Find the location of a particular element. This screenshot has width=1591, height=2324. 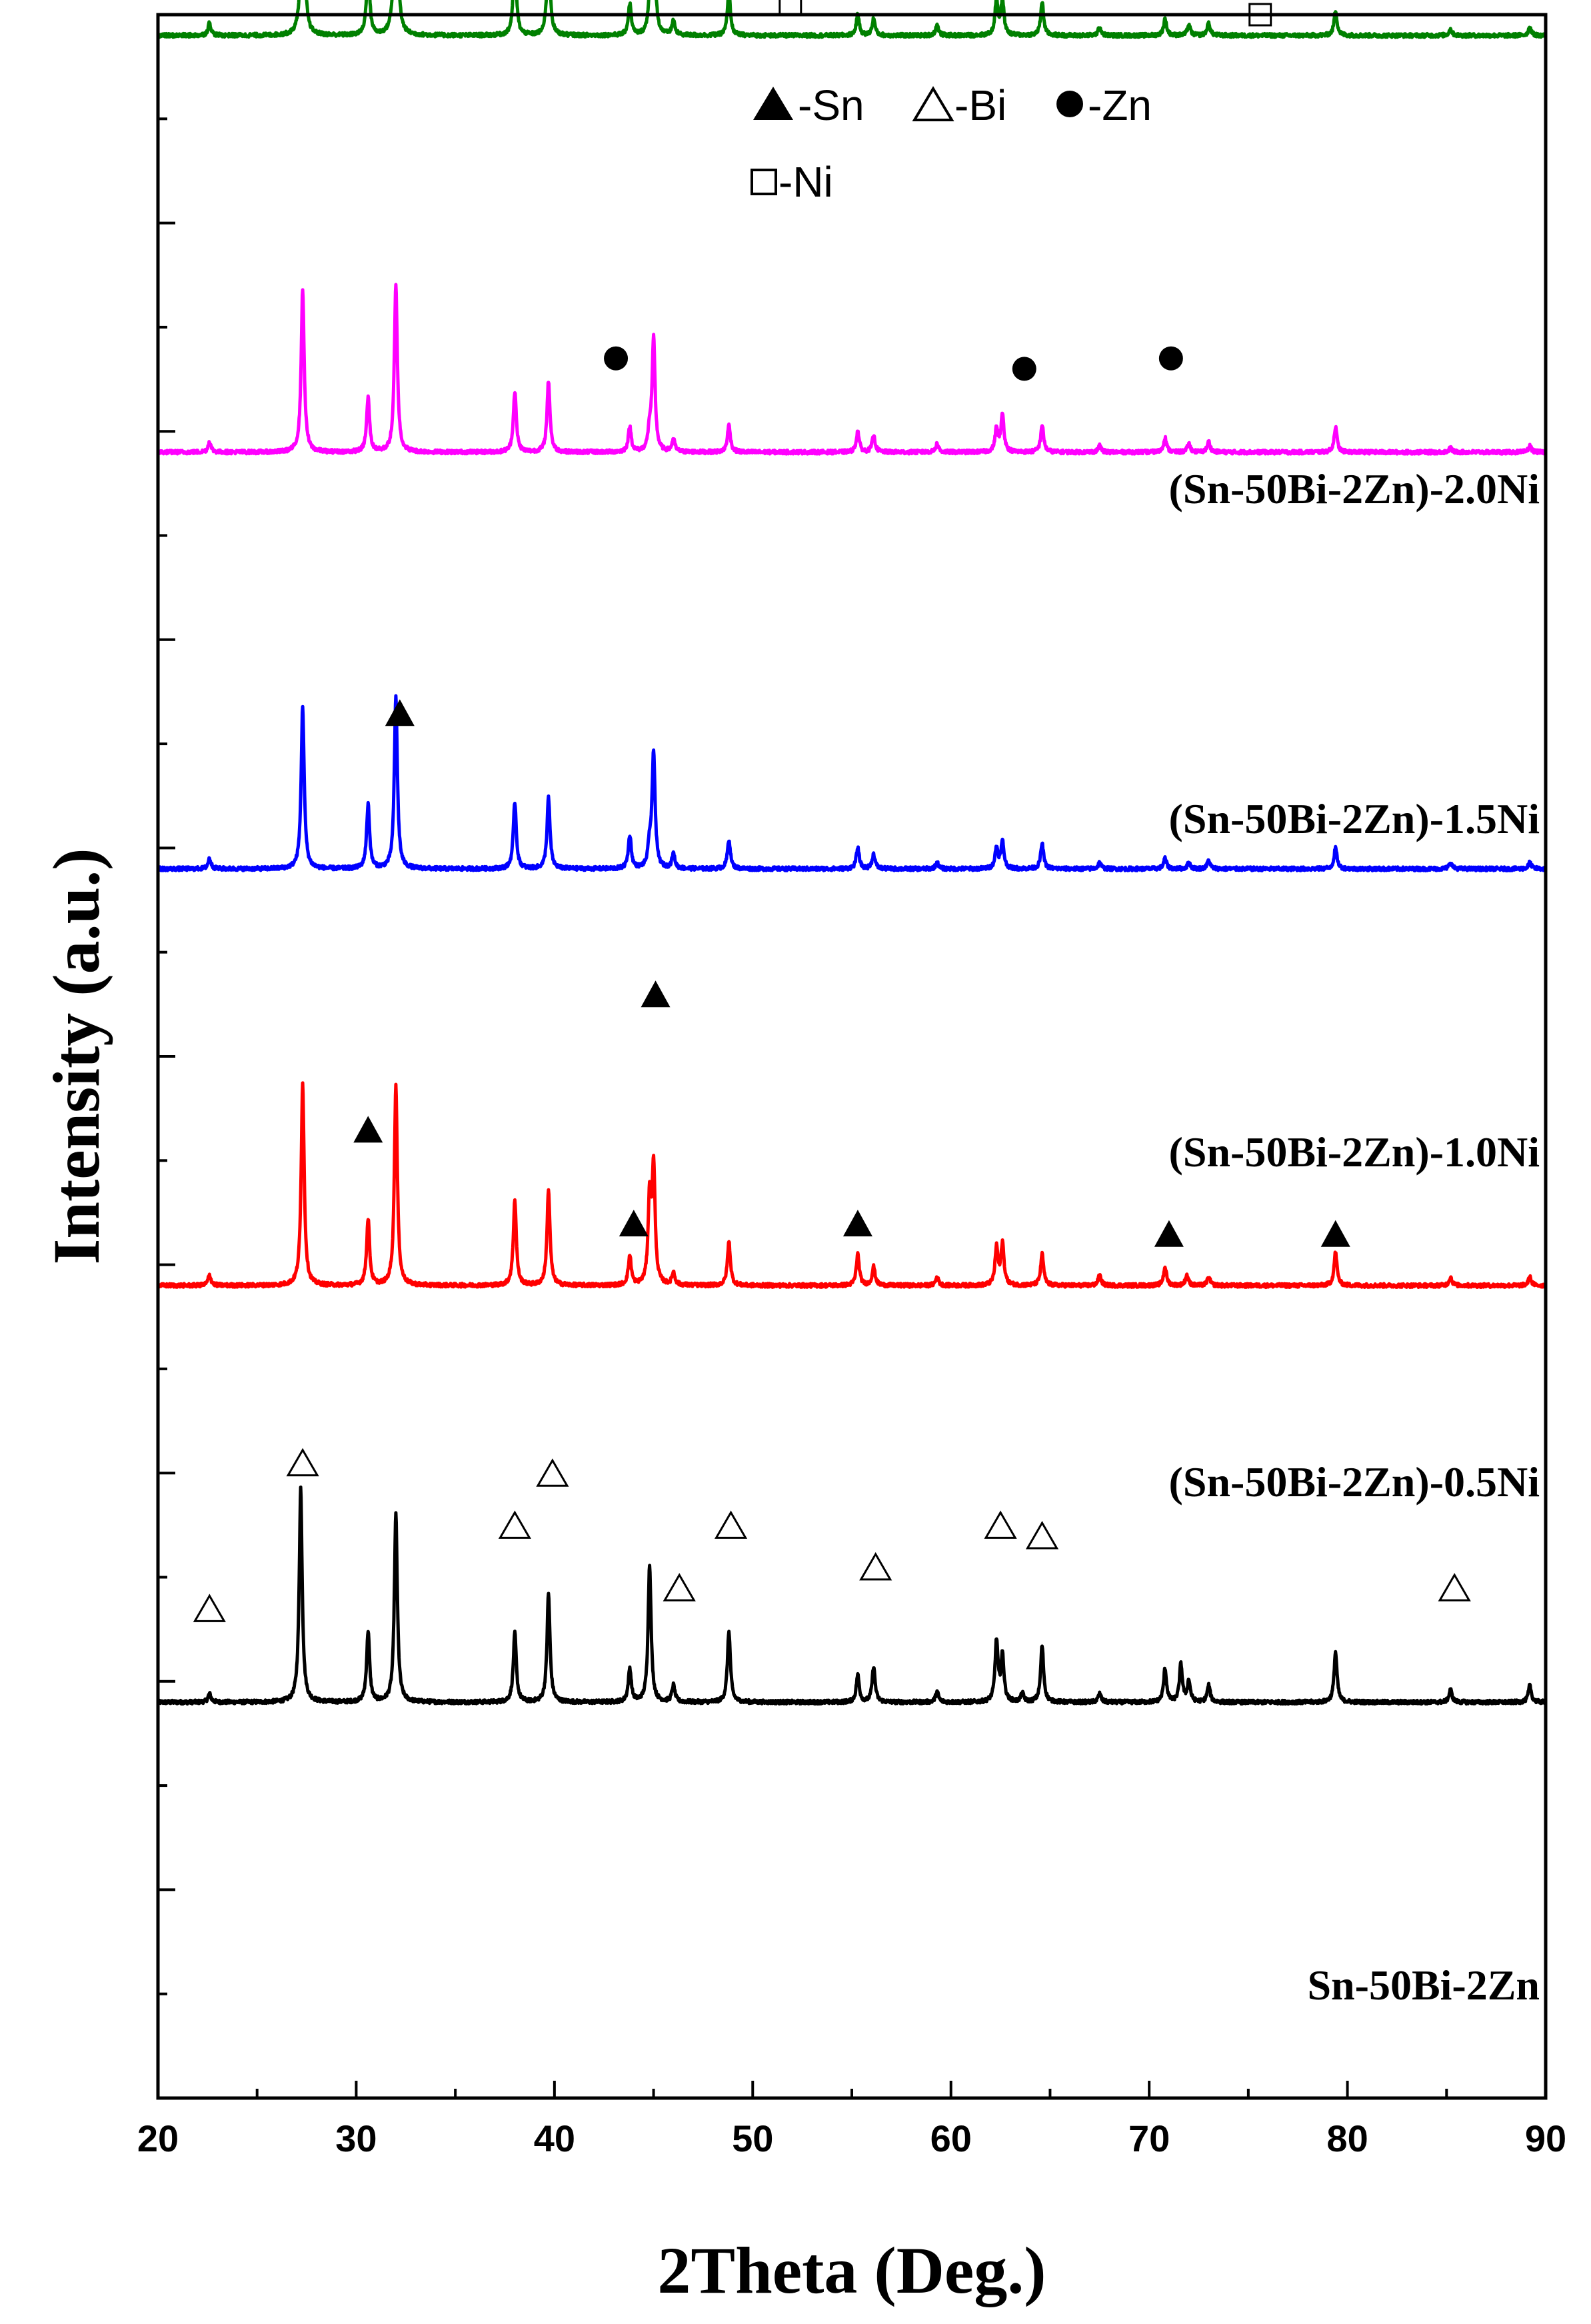

x-tick-label: 50 is located at coordinates (752, 2138).